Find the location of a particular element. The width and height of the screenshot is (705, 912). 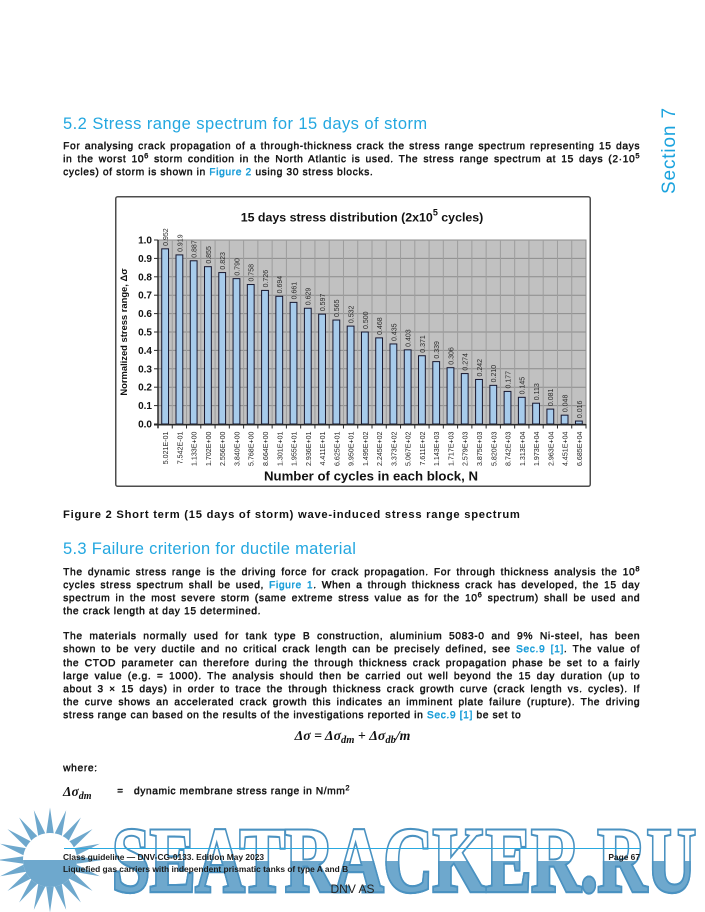

svg-text: 0.468 is located at coordinates (380, 326).